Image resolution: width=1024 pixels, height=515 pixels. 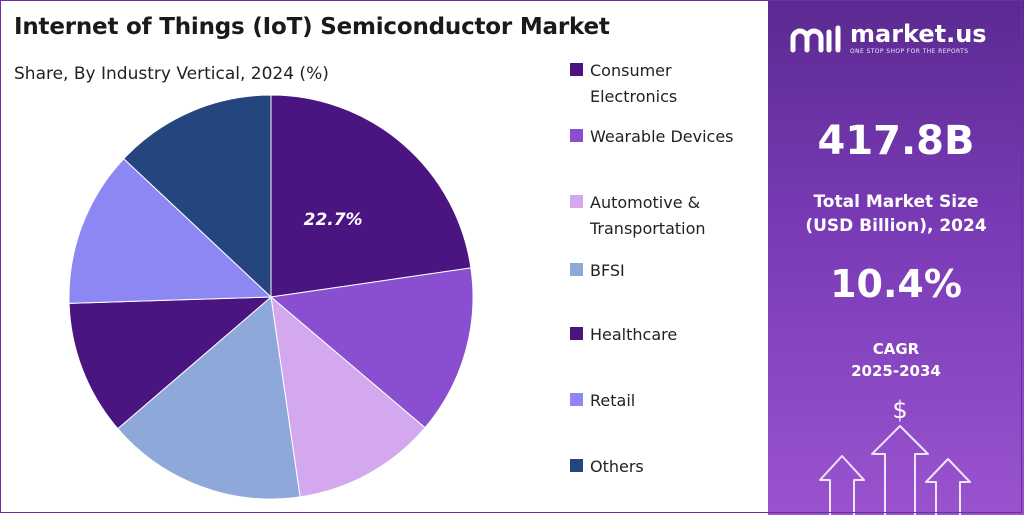 What do you see at coordinates (665, 467) in the screenshot?
I see `legend-item: Others` at bounding box center [665, 467].